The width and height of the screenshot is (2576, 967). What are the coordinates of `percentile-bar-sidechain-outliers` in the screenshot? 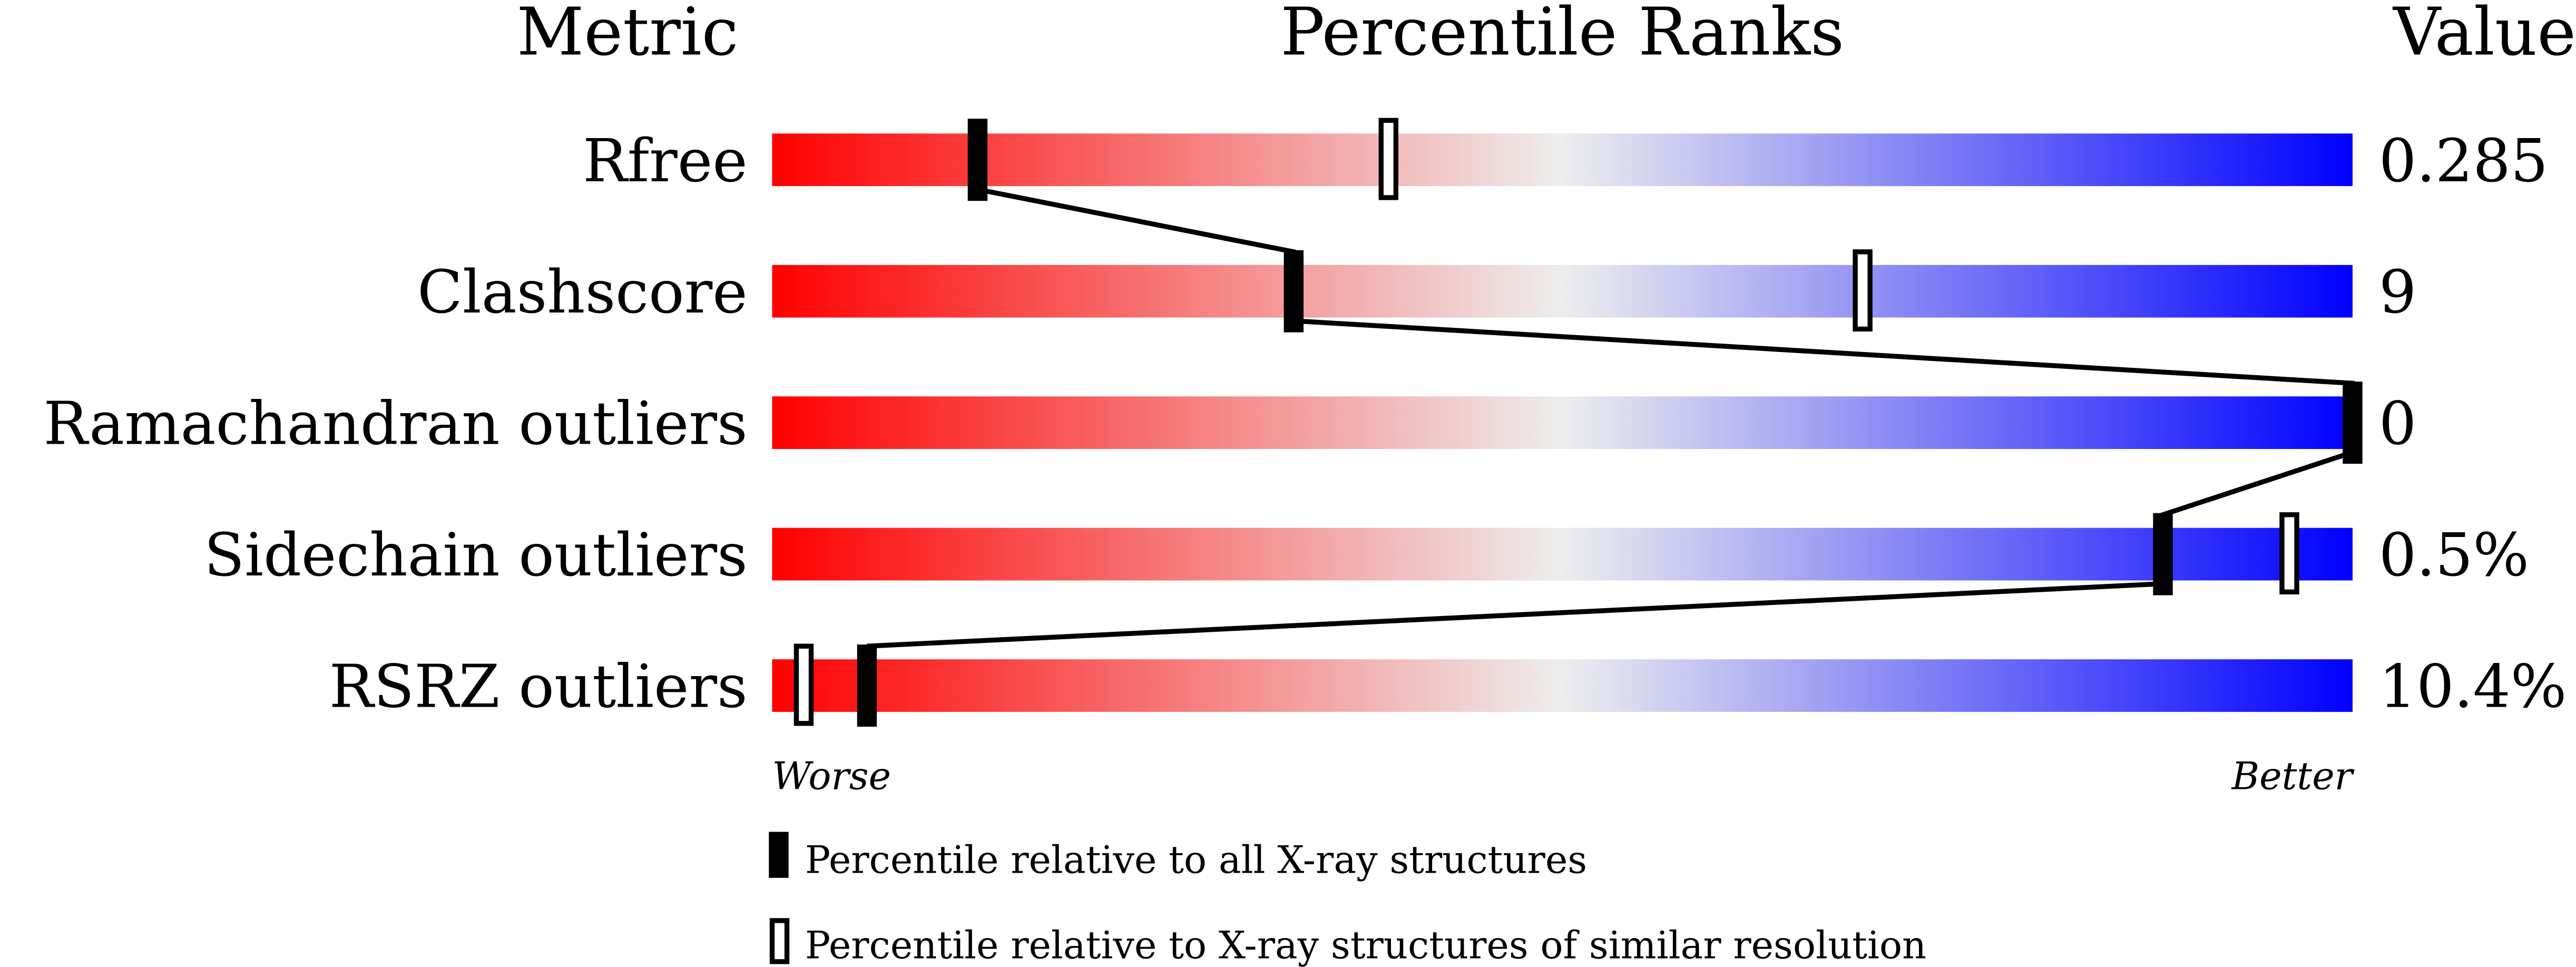 It's located at (1562, 554).